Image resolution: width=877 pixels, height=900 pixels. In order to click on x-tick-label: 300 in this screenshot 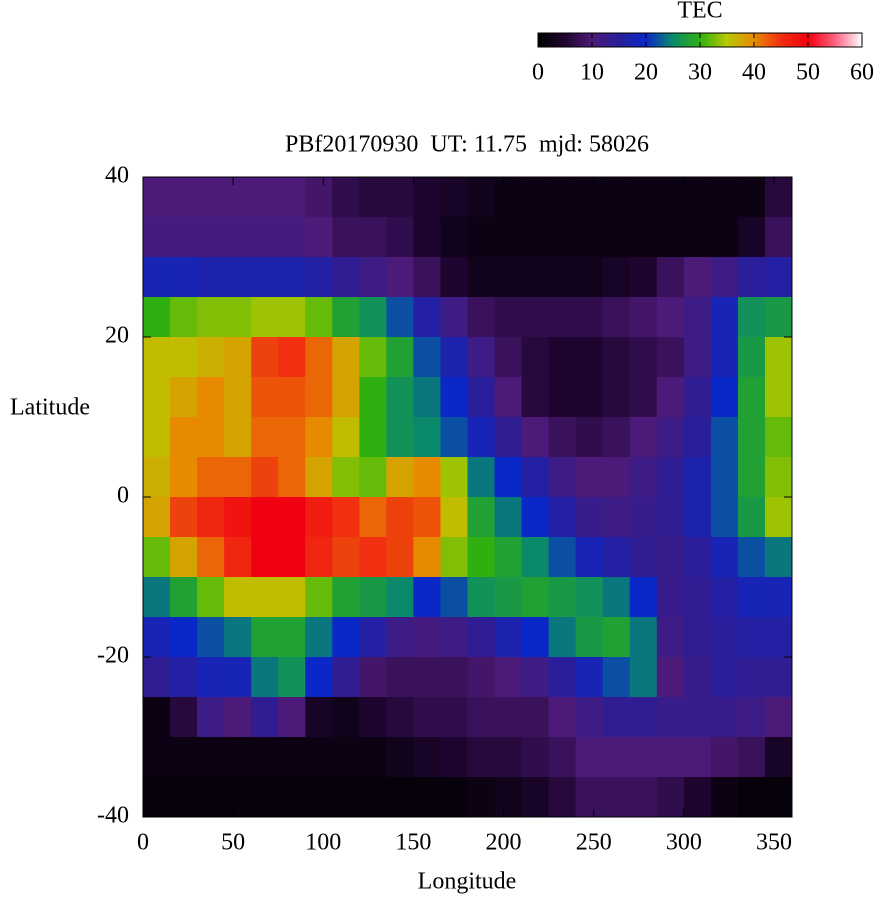, I will do `click(684, 843)`.